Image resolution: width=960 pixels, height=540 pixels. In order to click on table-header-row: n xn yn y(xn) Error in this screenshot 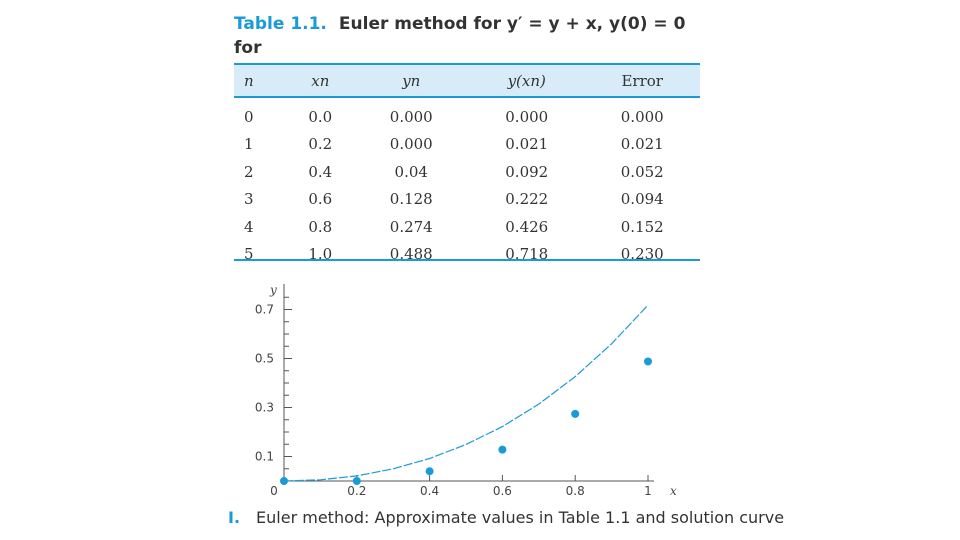, I will do `click(467, 81)`.